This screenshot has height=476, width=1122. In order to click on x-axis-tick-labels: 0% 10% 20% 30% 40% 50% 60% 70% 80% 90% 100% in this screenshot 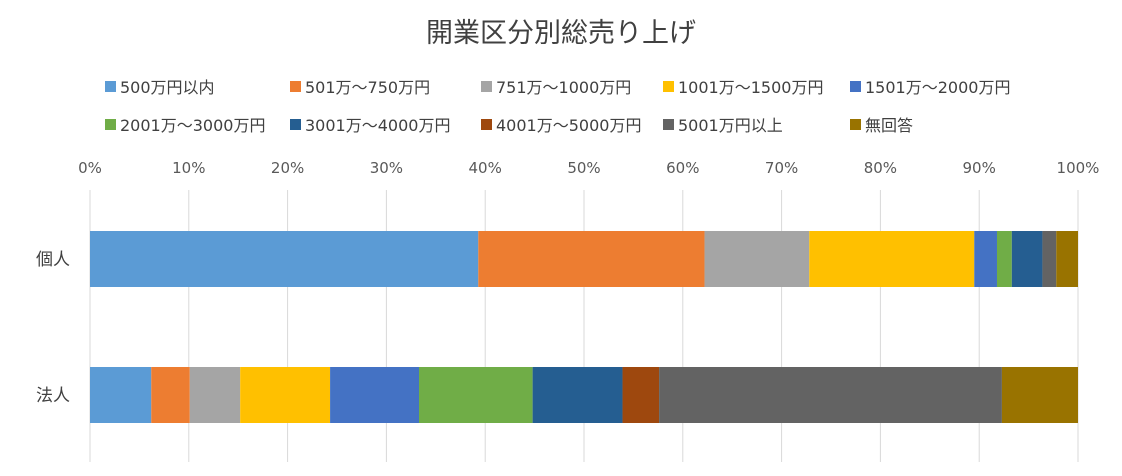, I will do `click(588, 168)`.